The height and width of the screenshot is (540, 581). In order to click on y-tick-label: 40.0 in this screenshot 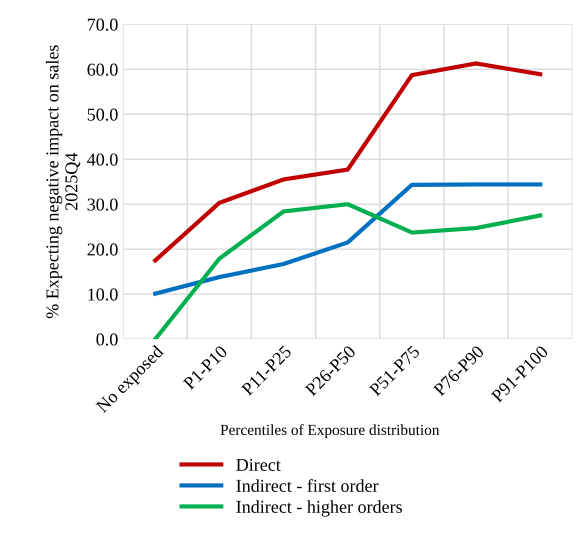, I will do `click(102, 159)`.